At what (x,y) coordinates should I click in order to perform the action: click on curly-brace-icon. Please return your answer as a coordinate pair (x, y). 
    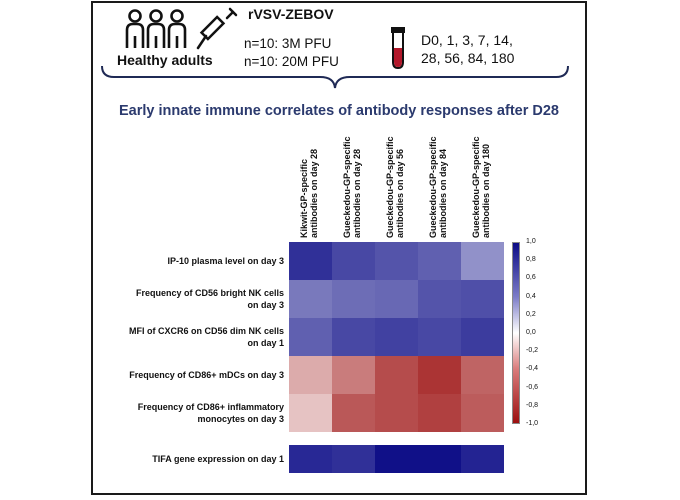
    Looking at the image, I should click on (335, 77).